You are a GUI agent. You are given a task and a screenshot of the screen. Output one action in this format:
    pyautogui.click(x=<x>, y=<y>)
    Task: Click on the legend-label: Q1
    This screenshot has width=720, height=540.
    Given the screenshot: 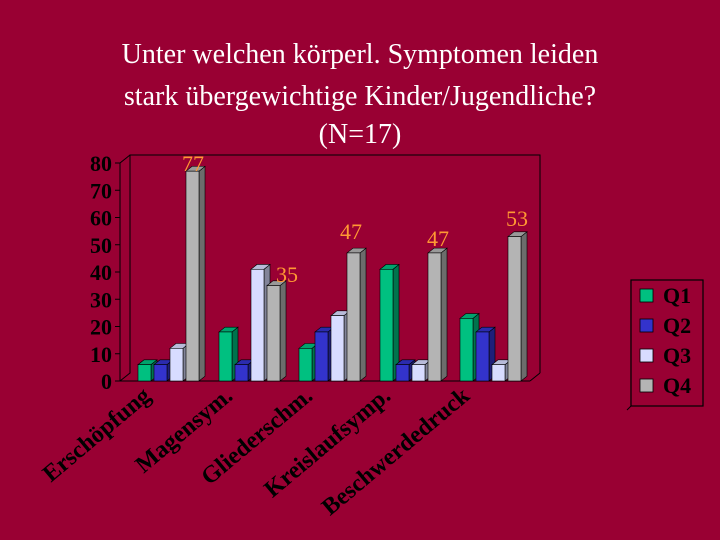 What is the action you would take?
    pyautogui.click(x=677, y=295)
    